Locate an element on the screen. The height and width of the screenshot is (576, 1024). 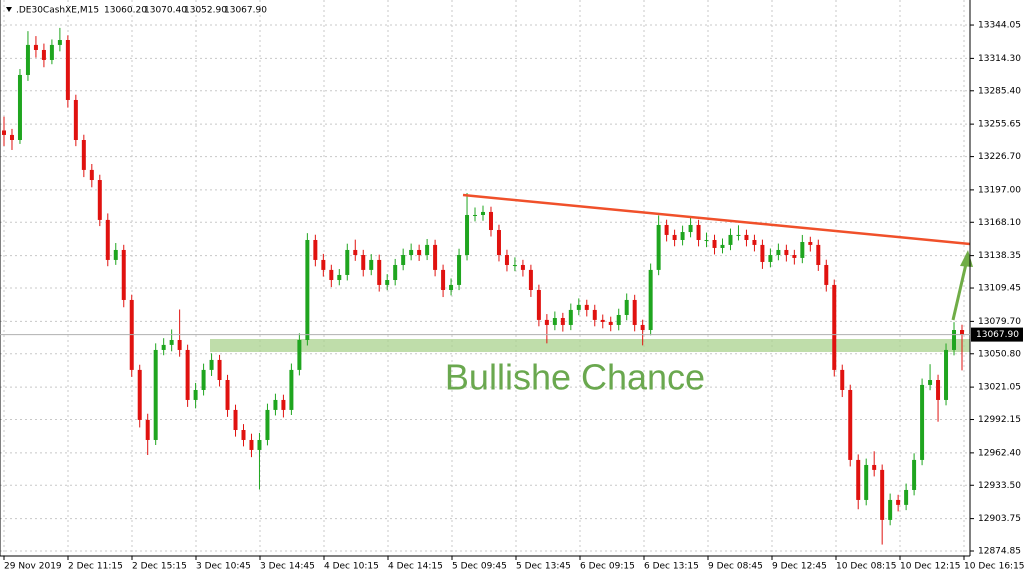
x-tick-label: 3 Dec 10:45 is located at coordinates (223, 567).